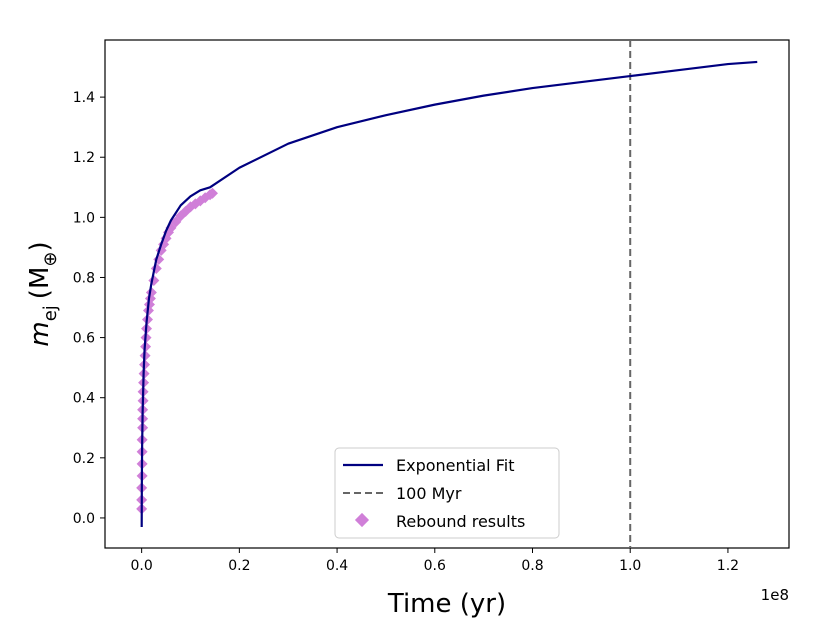 The height and width of the screenshot is (636, 824). Describe the element at coordinates (142, 566) in the screenshot. I see `x-tick-label: 0.0` at that location.